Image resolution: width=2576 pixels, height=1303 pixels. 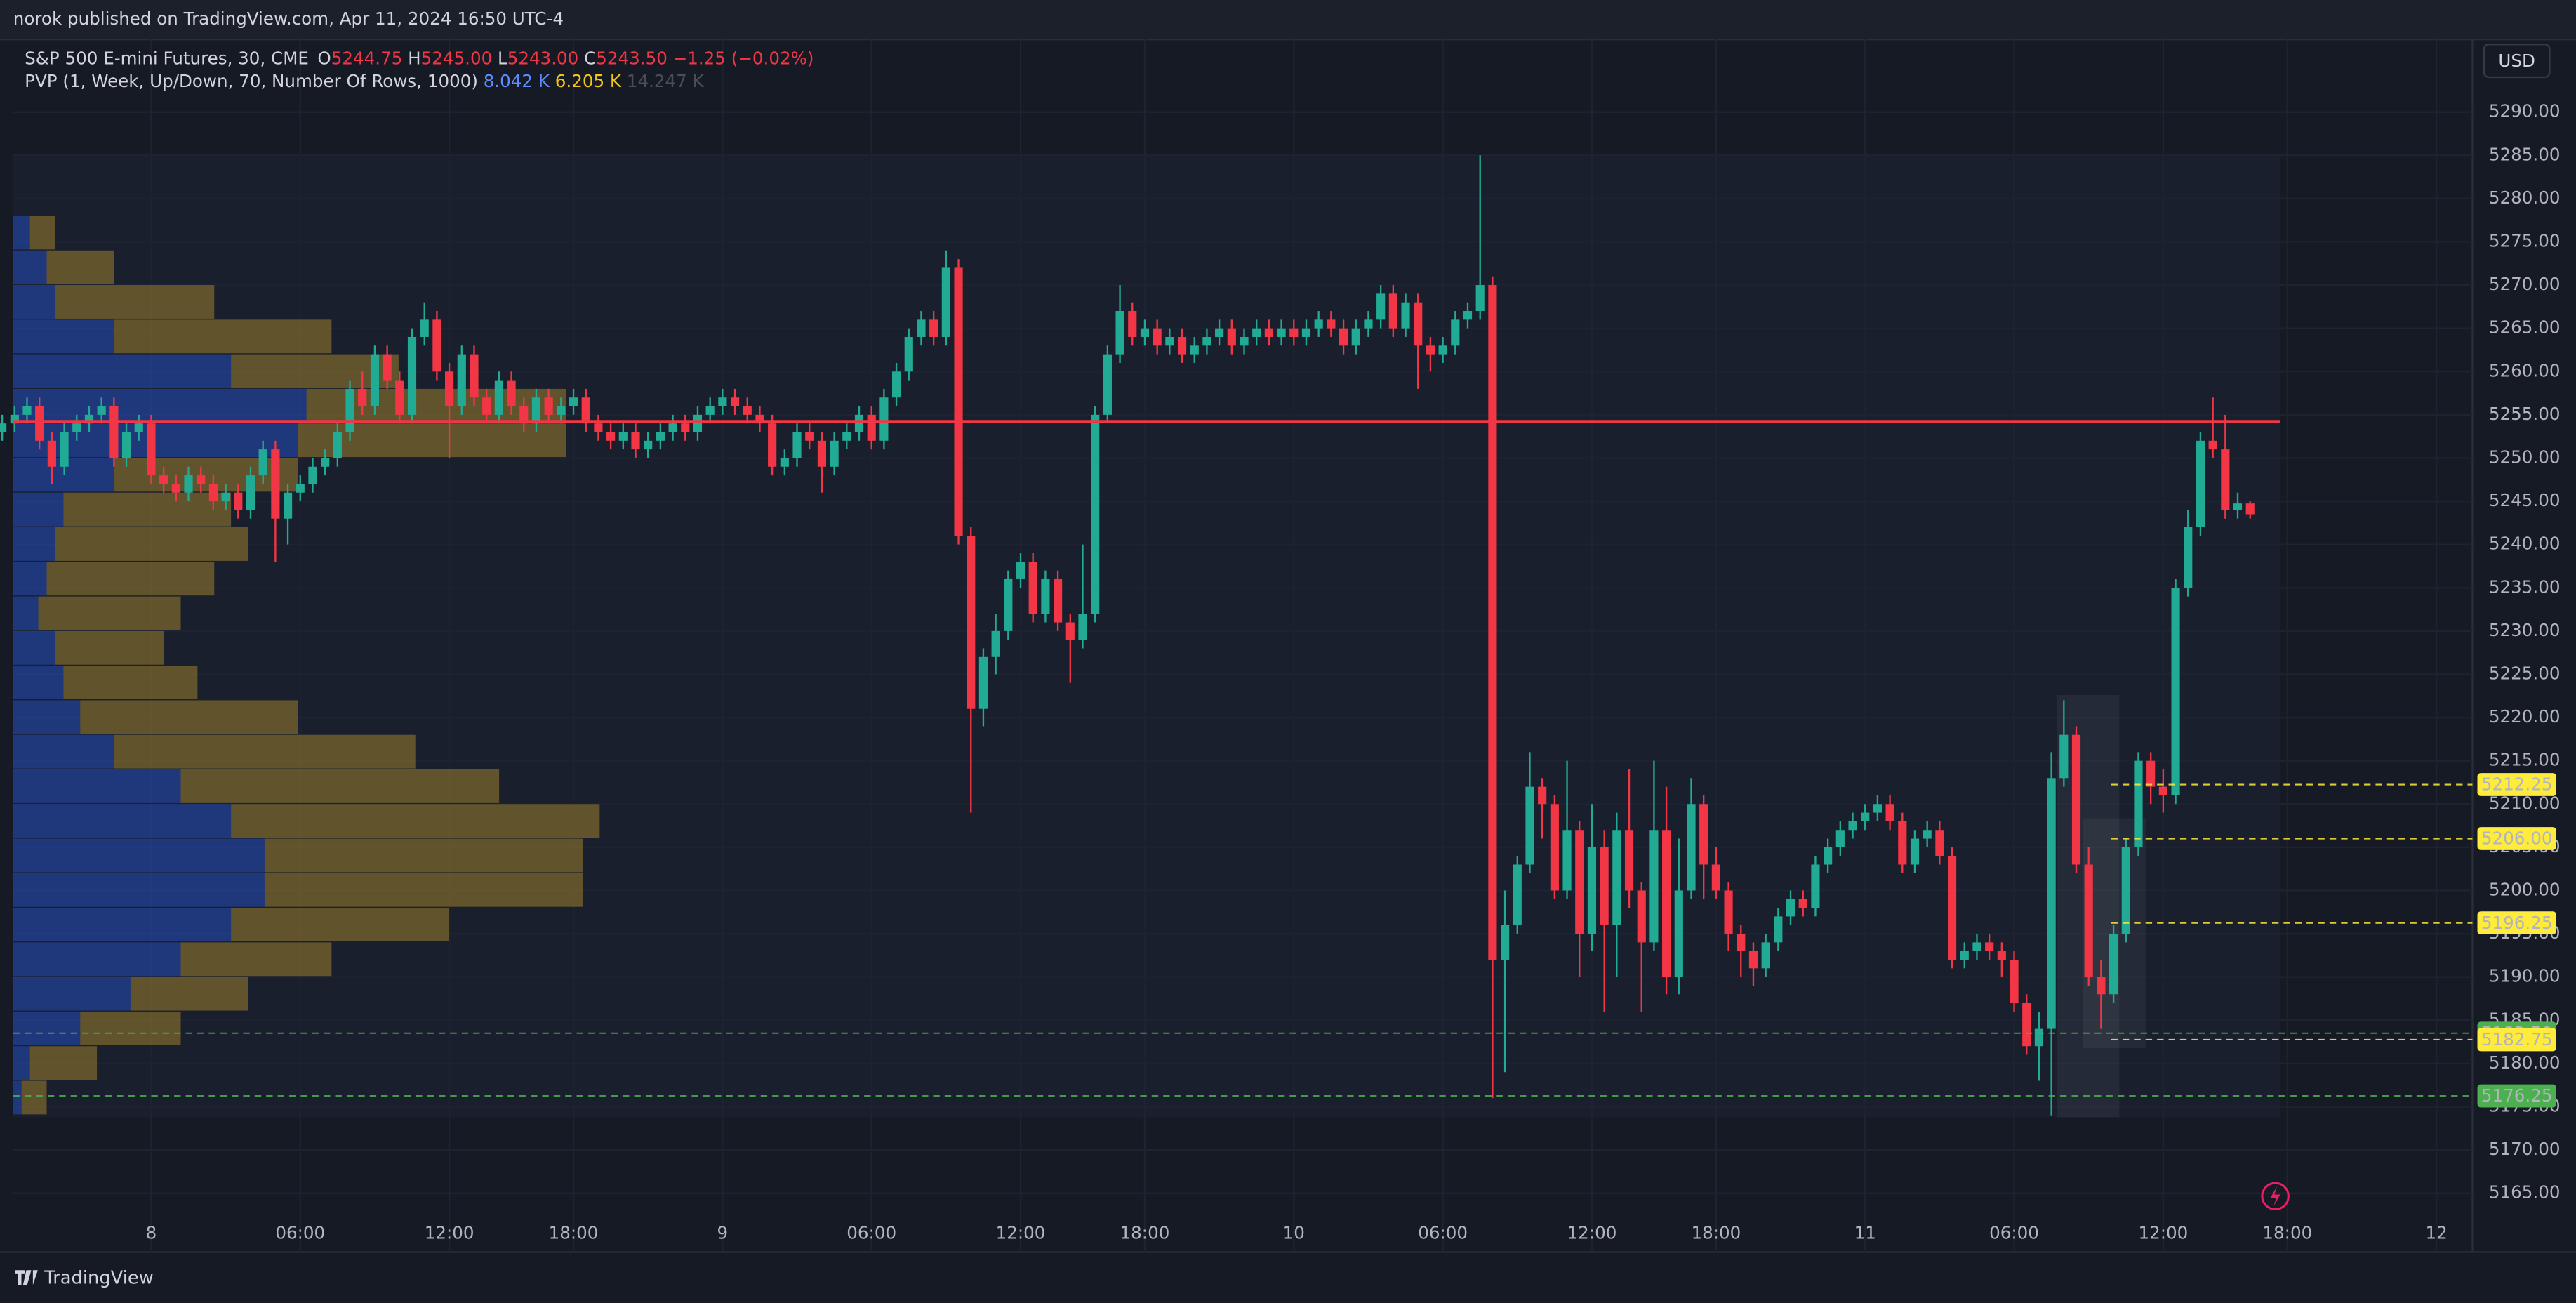 I want to click on currency-button, so click(x=2517, y=61).